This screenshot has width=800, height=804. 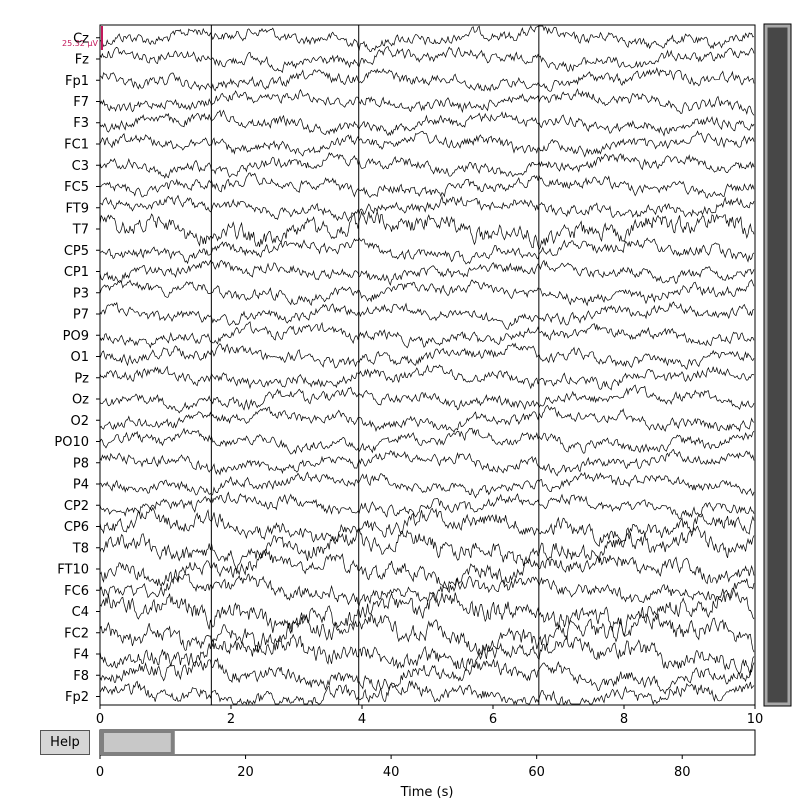 I want to click on channel-label-Fz: Fz, so click(x=82, y=60).